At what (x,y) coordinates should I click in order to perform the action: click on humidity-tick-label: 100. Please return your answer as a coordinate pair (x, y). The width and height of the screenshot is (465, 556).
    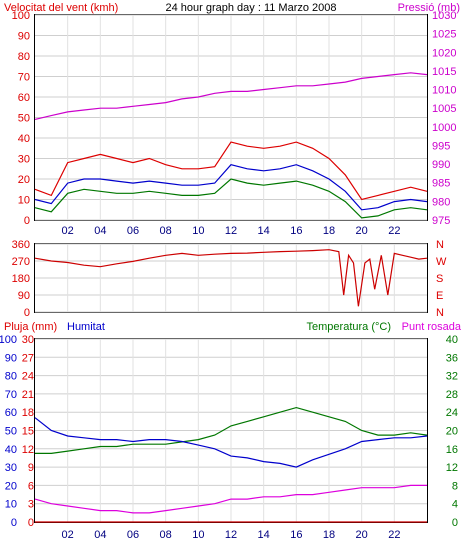
    Looking at the image, I should click on (8, 340).